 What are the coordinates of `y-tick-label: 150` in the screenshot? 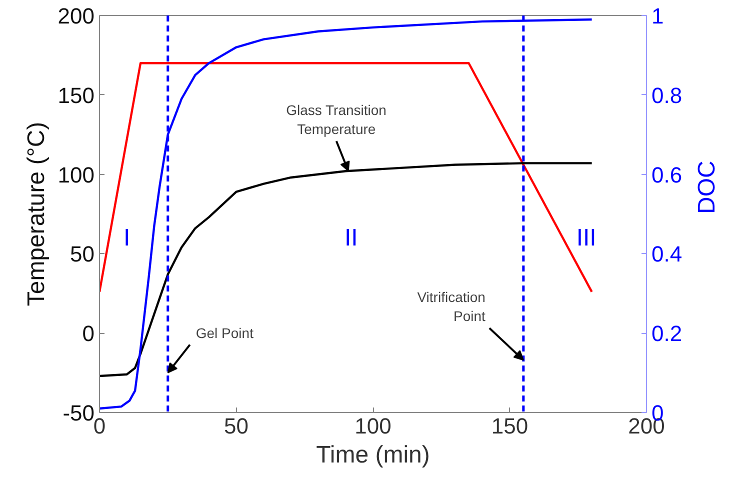 It's located at (76, 95).